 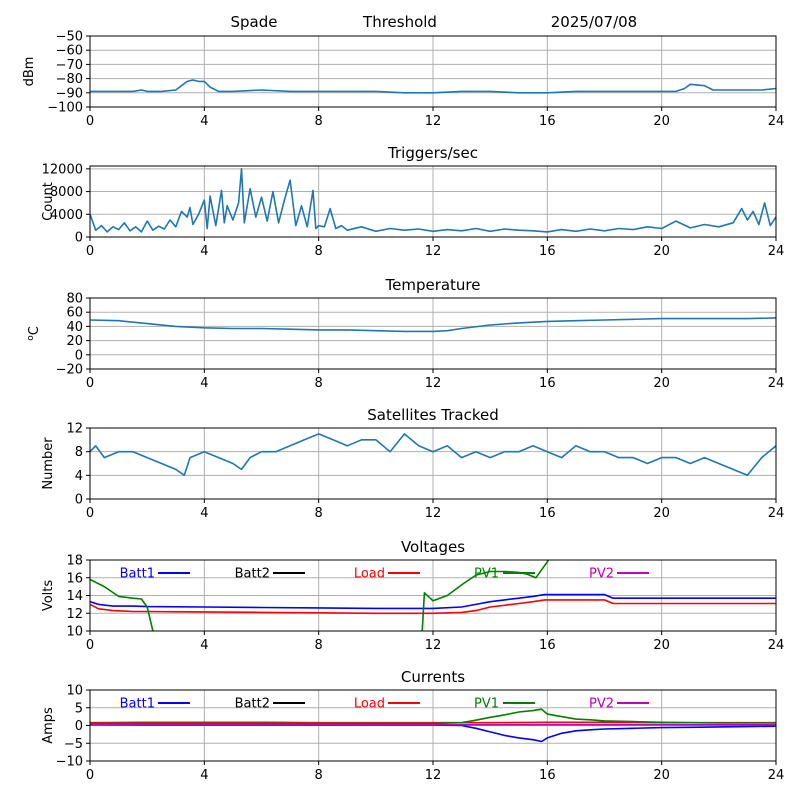 What do you see at coordinates (79, 452) in the screenshot?
I see `y-tick-label: 8` at bounding box center [79, 452].